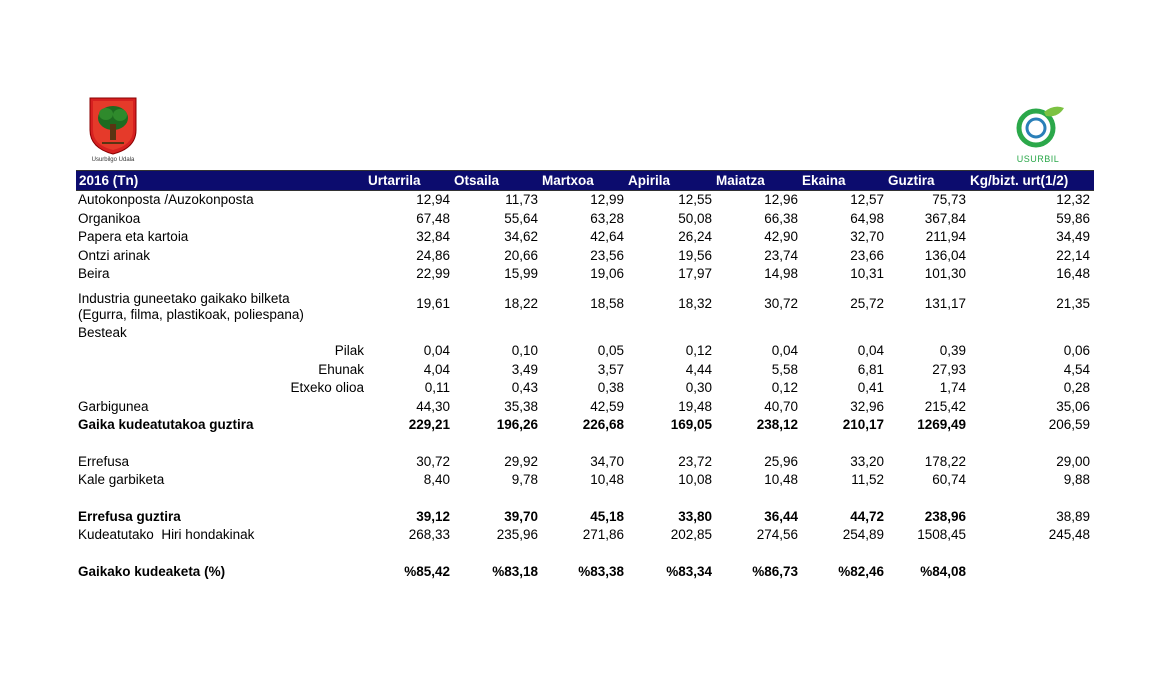 The image size is (1152, 681). Describe the element at coordinates (517, 534) in the screenshot. I see `cell: 235,96` at that location.